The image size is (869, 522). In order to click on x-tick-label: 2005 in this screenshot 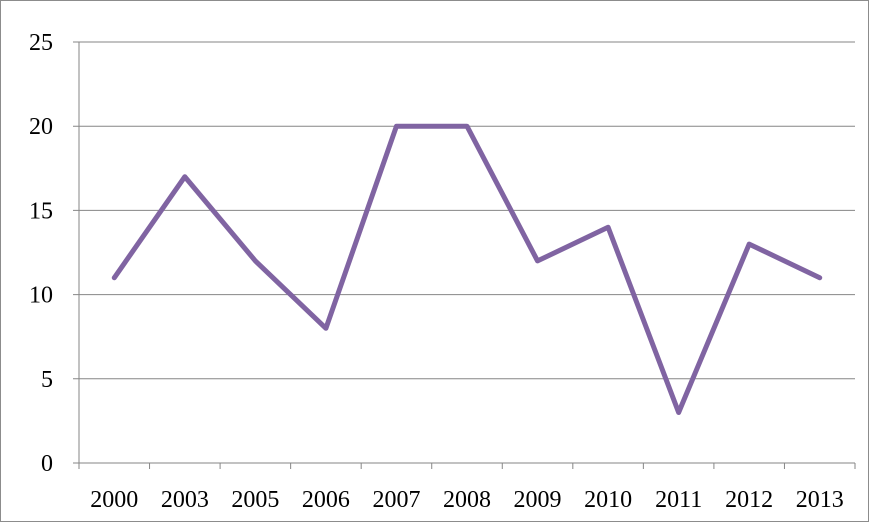, I will do `click(255, 500)`.